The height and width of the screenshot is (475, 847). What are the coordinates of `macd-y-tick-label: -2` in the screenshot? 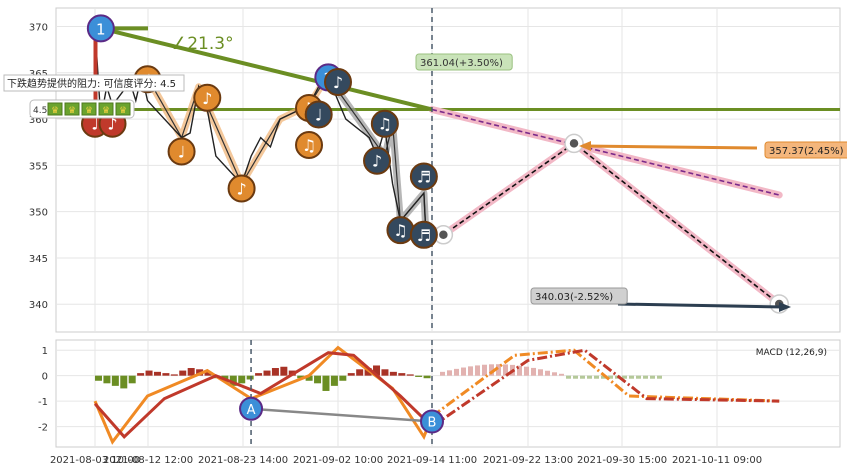 It's located at (43, 428).